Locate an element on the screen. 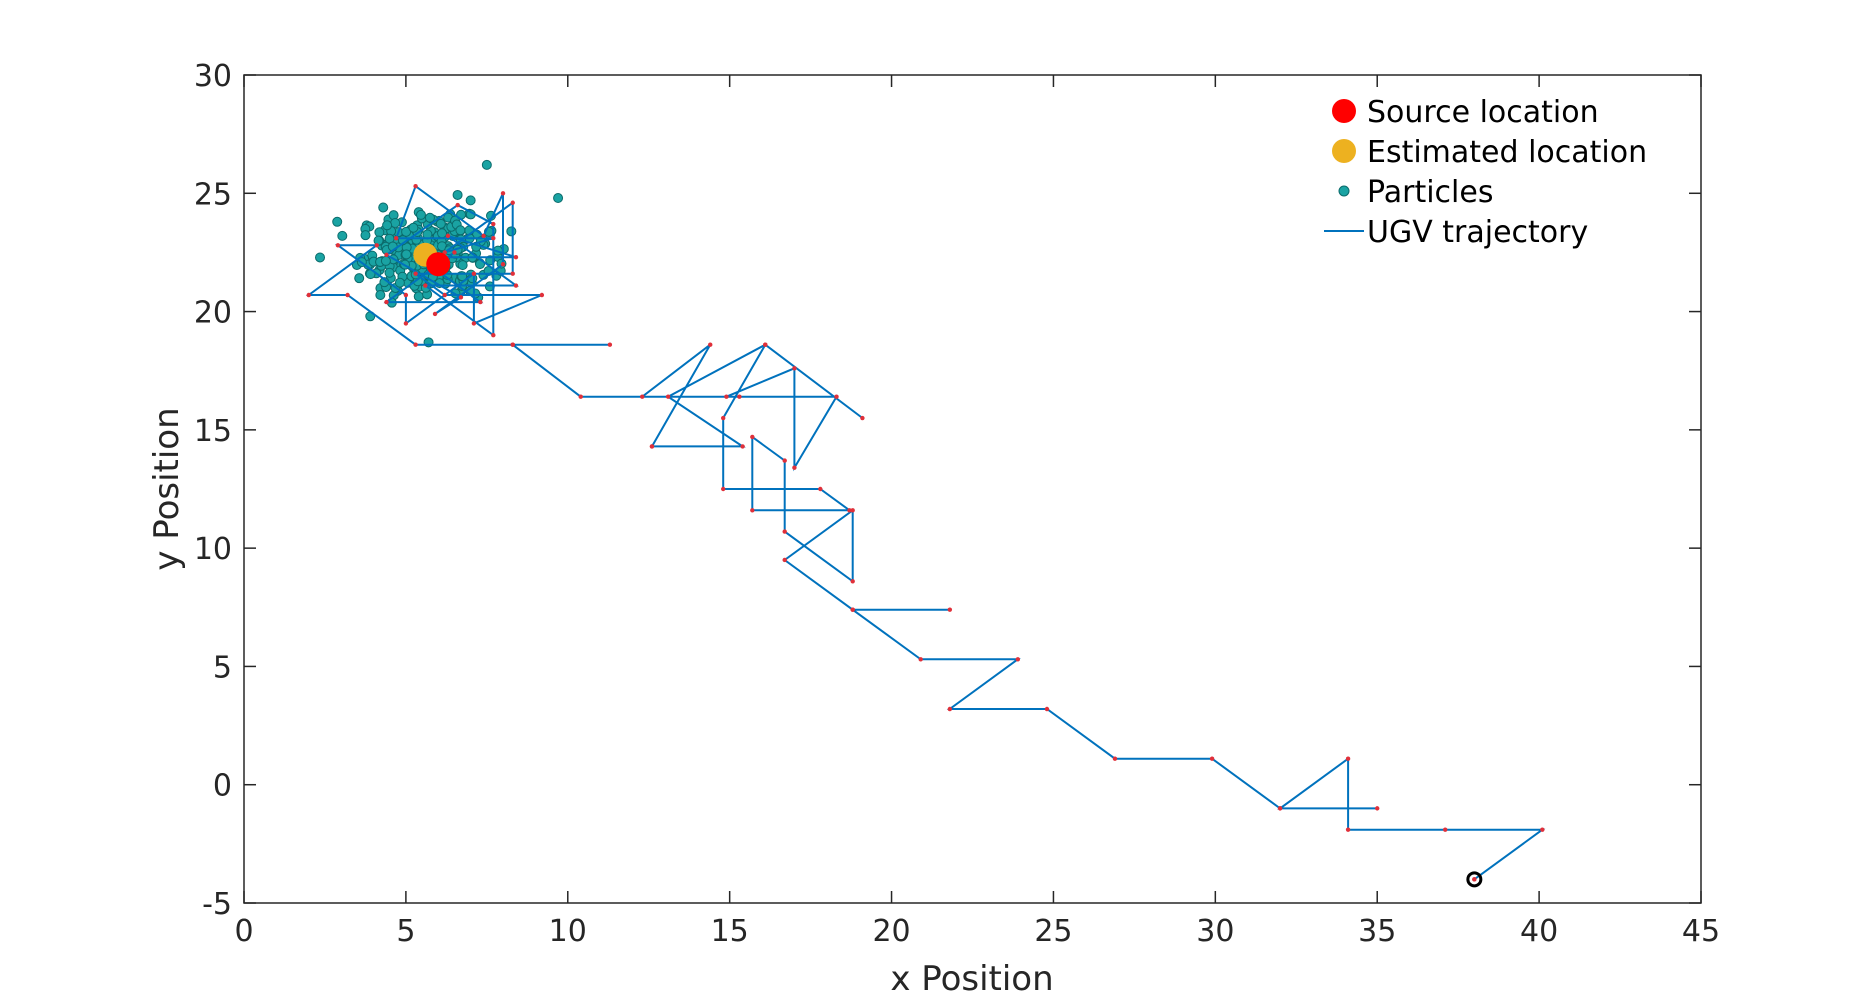  legend-estimated-marker is located at coordinates (1344, 151).